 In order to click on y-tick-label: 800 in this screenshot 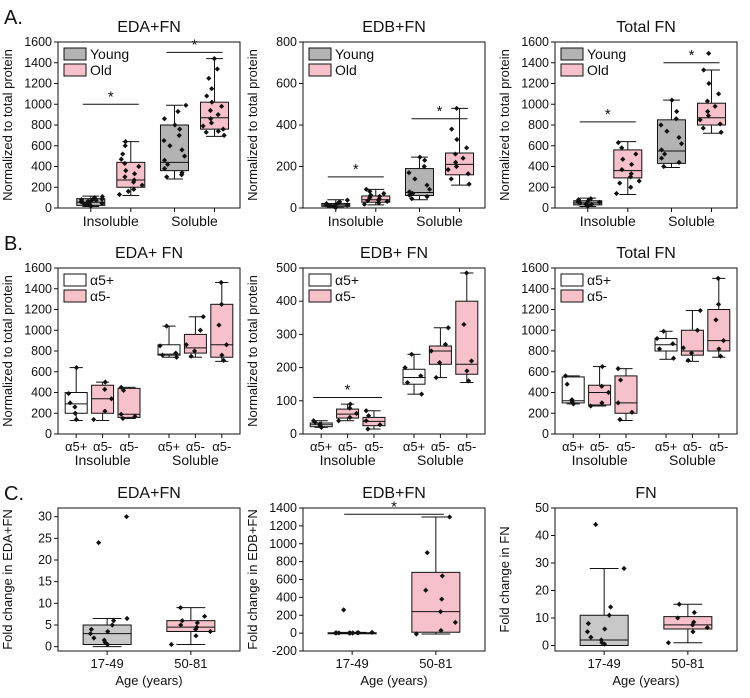, I will do `click(41, 125)`.